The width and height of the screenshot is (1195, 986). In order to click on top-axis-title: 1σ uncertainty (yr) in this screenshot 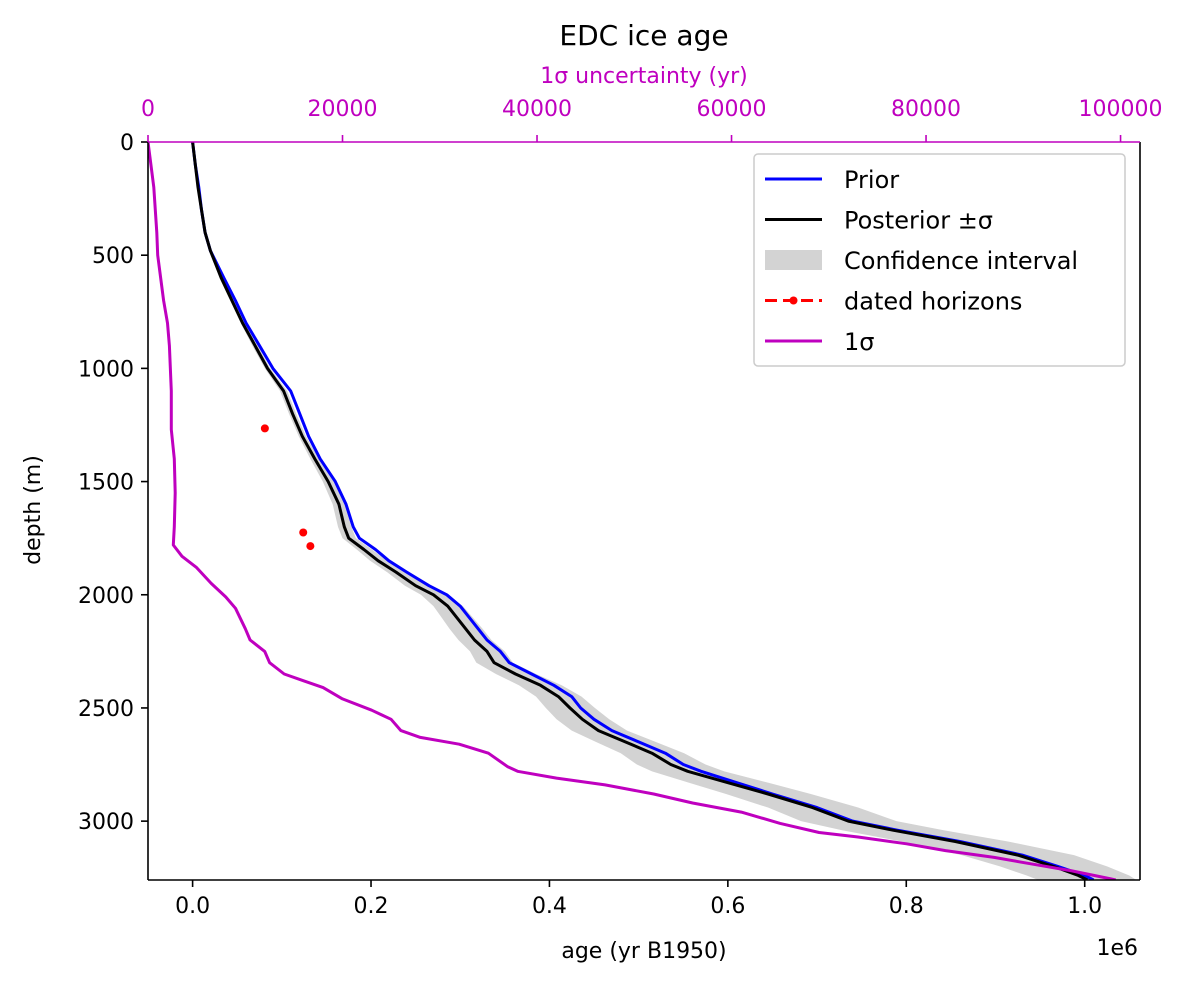, I will do `click(644, 76)`.